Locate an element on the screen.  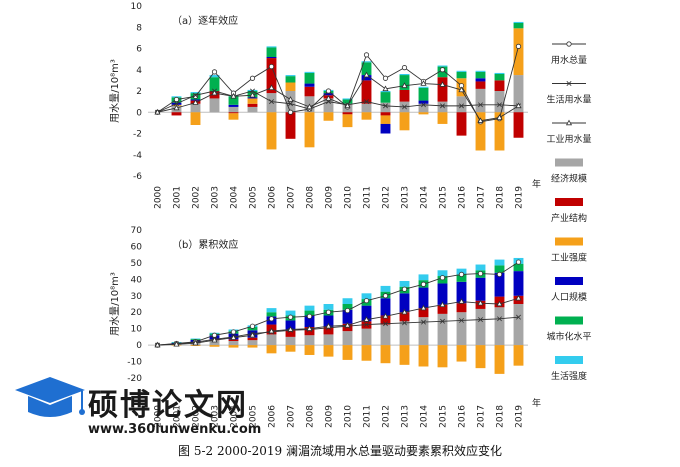
line-b-用水总量 is located at coordinates (338, 303).